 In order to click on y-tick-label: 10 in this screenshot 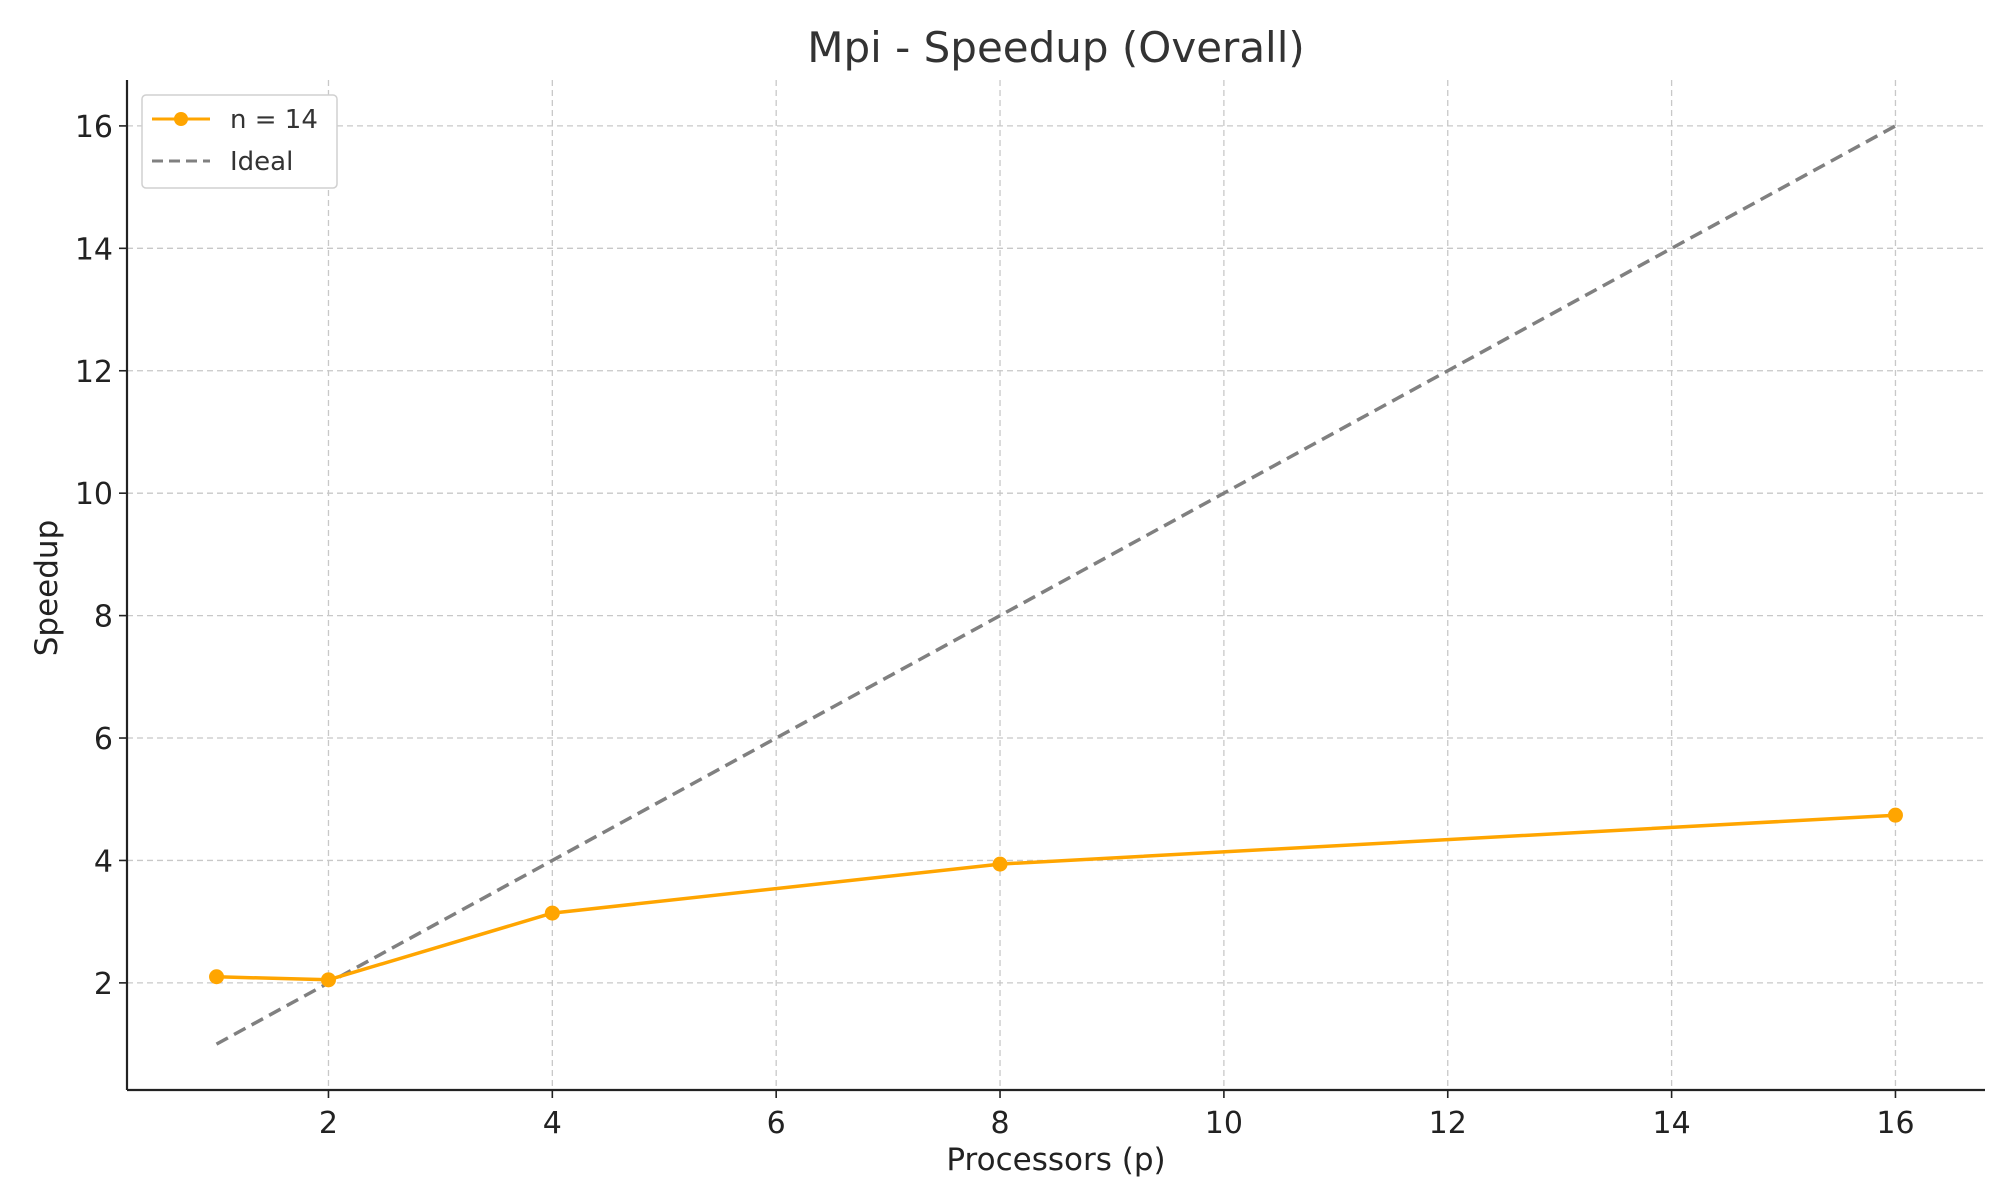, I will do `click(94, 494)`.